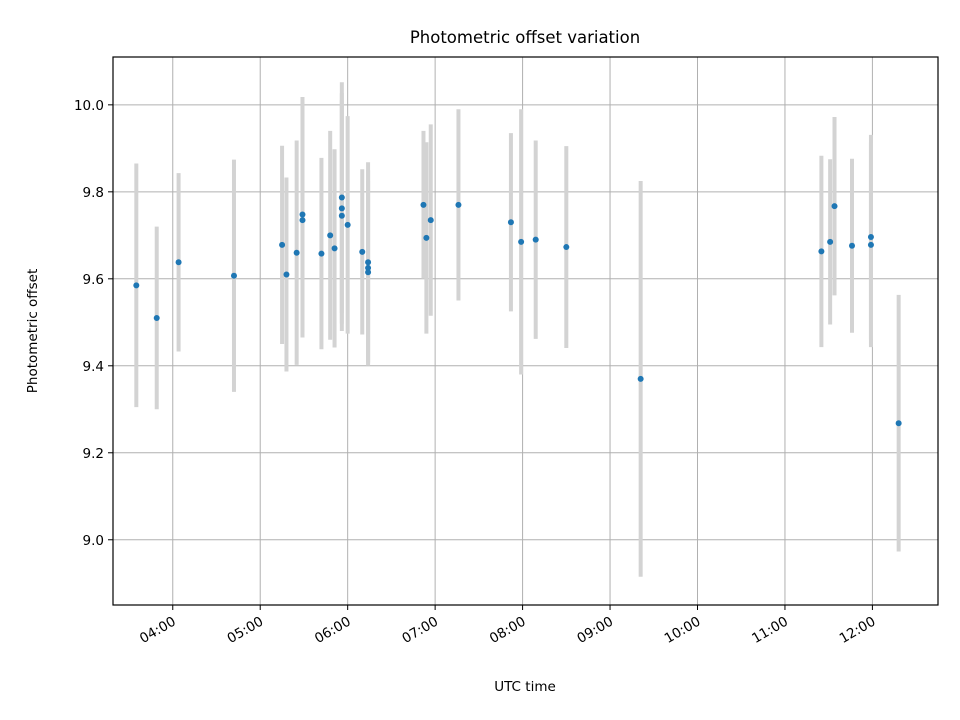 The height and width of the screenshot is (720, 960). I want to click on chart-title: Photometric offset variation, so click(525, 37).